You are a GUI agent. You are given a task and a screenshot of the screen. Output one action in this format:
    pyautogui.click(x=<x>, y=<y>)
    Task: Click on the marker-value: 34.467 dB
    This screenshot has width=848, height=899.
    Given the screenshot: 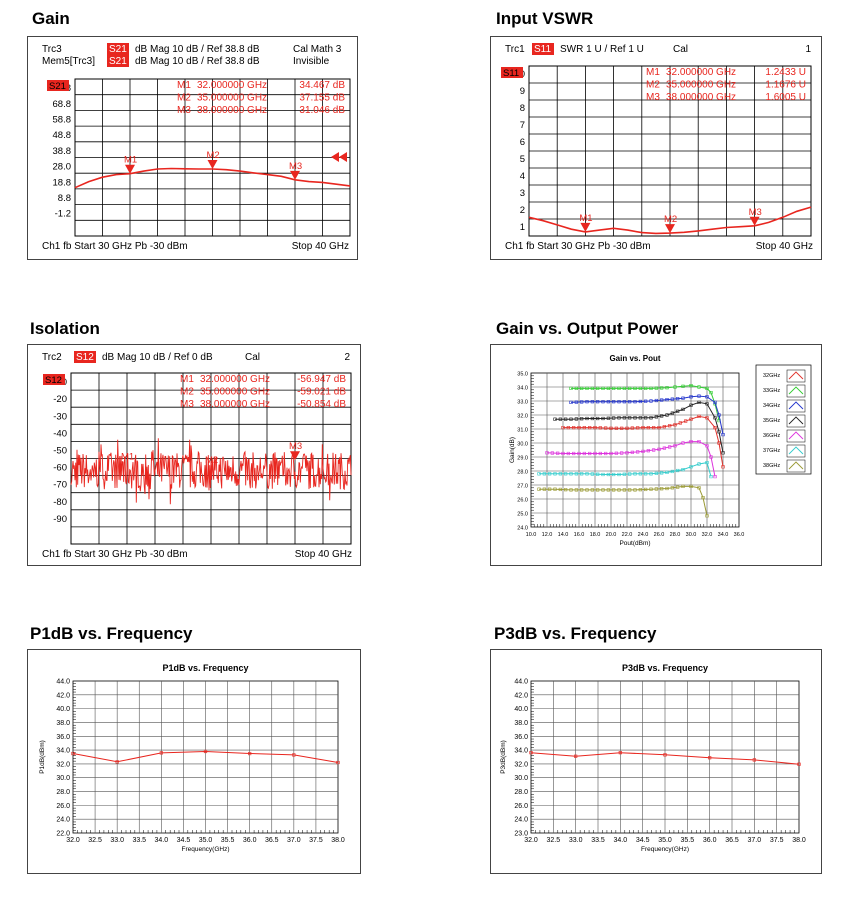 What is the action you would take?
    pyautogui.click(x=322, y=85)
    